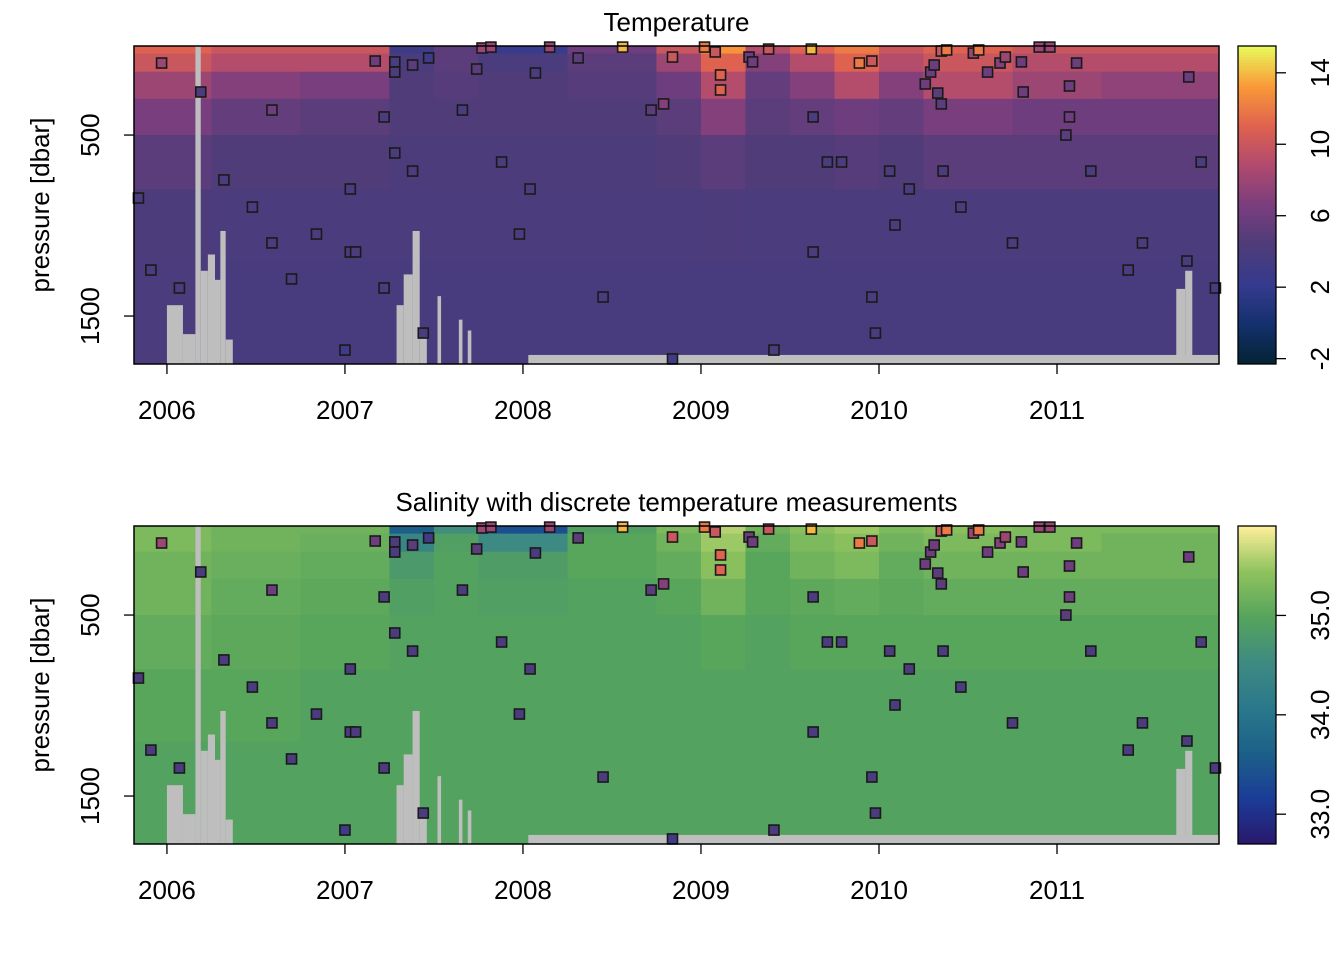 The height and width of the screenshot is (960, 1344). What do you see at coordinates (1320, 814) in the screenshot?
I see `colorbar-tick-label: 33.0` at bounding box center [1320, 814].